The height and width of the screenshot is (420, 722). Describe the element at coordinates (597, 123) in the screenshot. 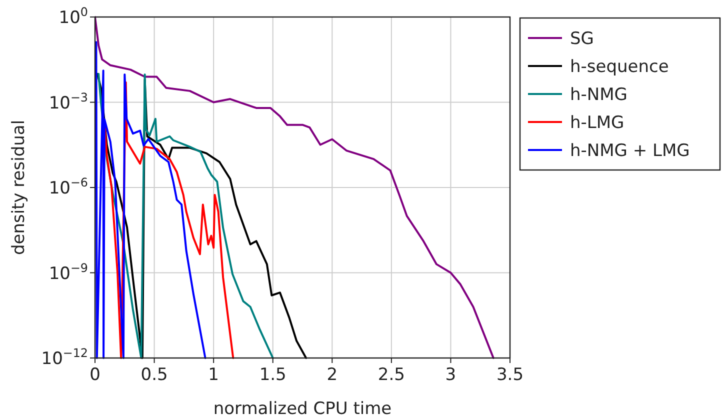

I see `legend-label: h-LMG` at that location.